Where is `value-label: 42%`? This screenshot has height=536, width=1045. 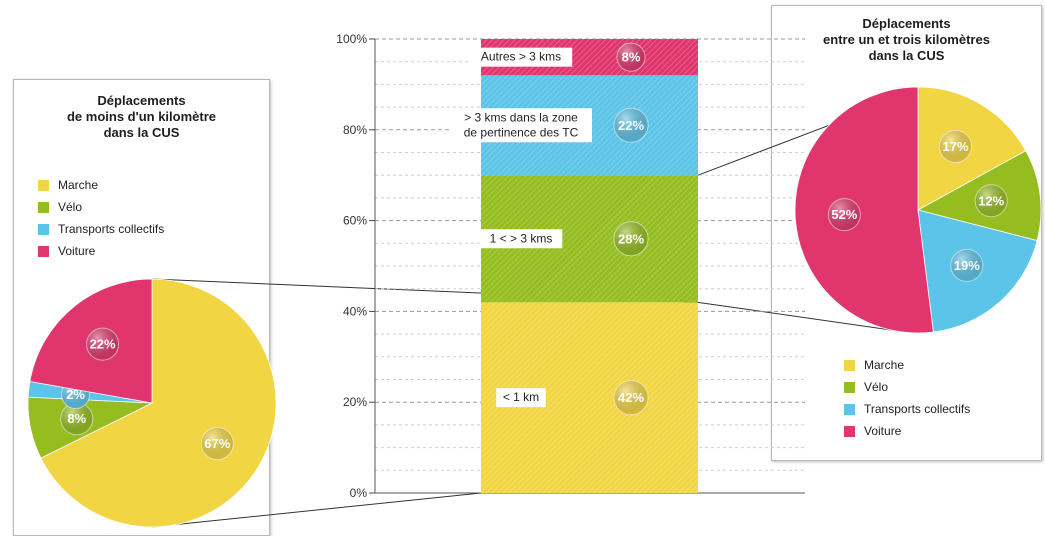 value-label: 42% is located at coordinates (631, 397).